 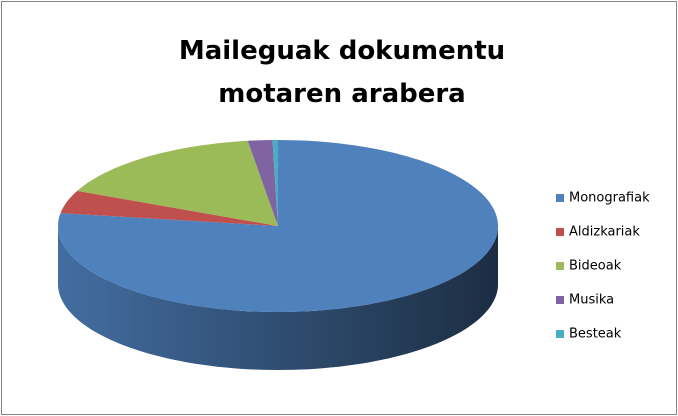 What do you see at coordinates (609, 198) in the screenshot?
I see `legend-label: Monografiak` at bounding box center [609, 198].